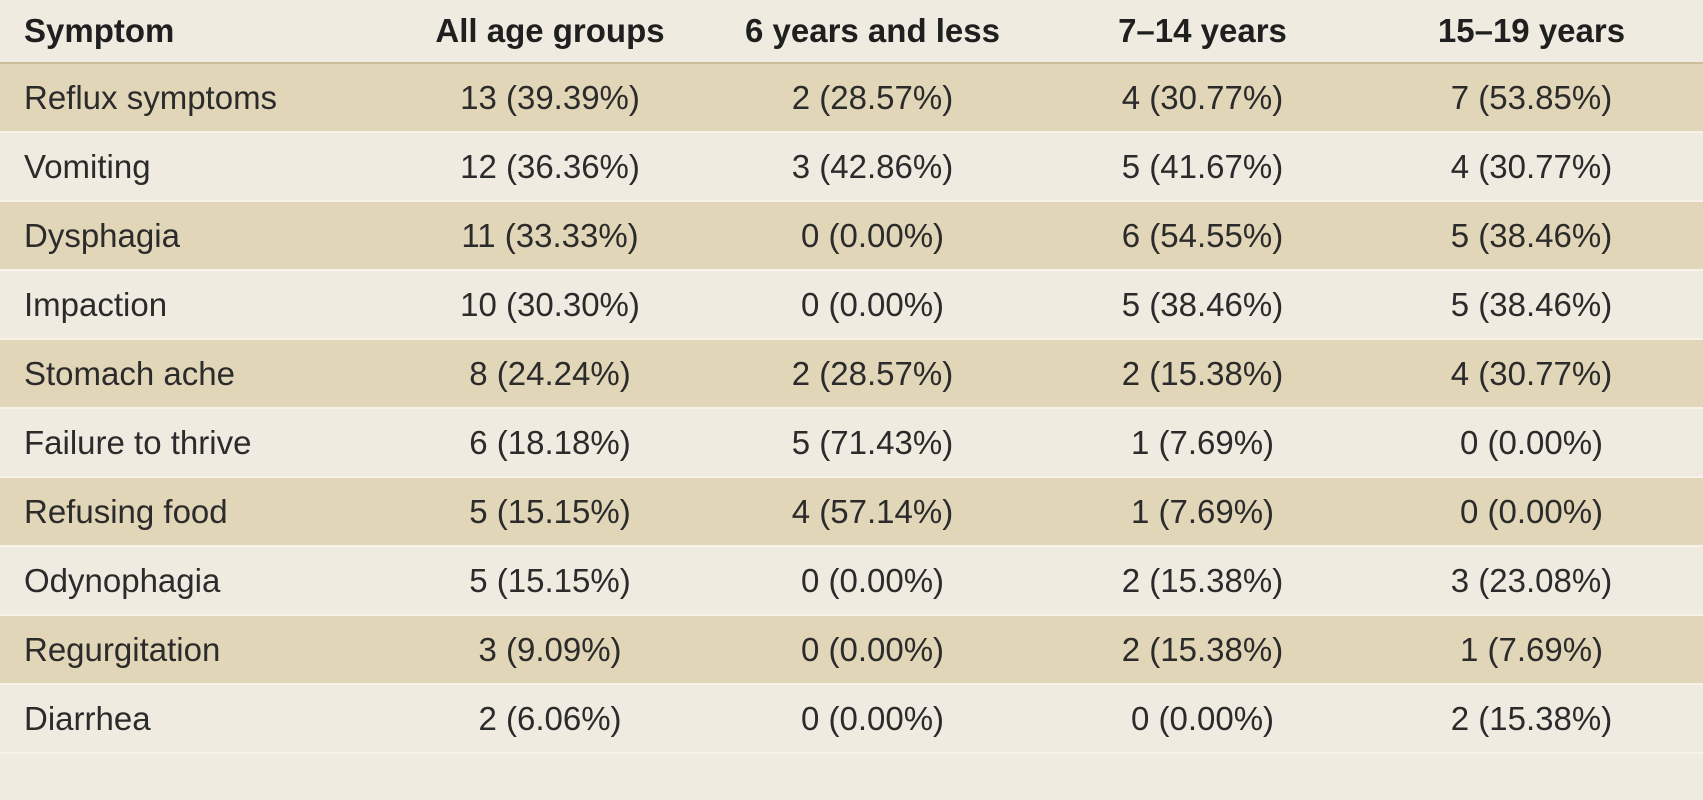 The height and width of the screenshot is (800, 1703). I want to click on age-7-14-cell: 5 (41.67%), so click(1202, 167).